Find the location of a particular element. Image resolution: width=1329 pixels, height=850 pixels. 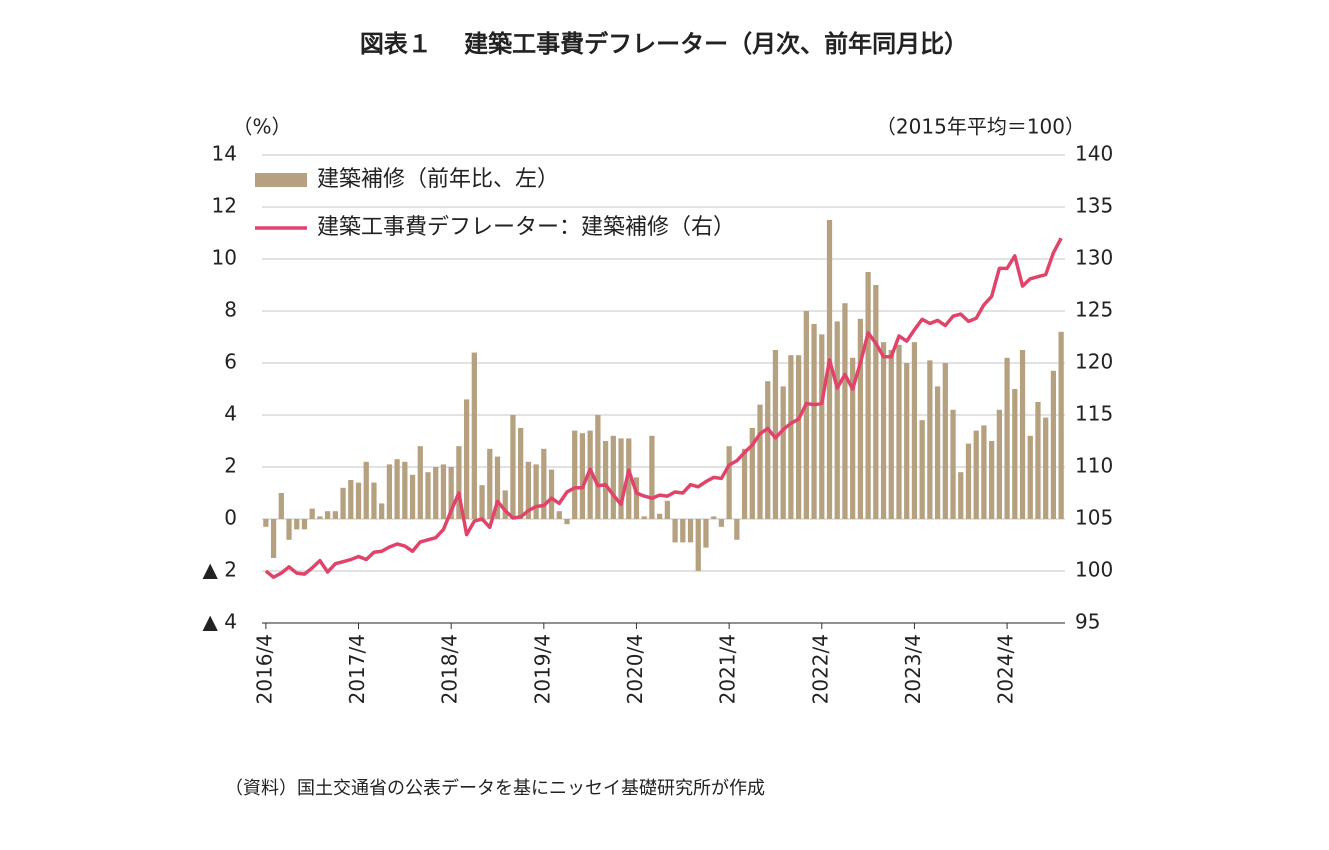

source-note: （資料）国土交通省の公表データを基にニッセイ基礎研究所が作成 is located at coordinates (495, 788).